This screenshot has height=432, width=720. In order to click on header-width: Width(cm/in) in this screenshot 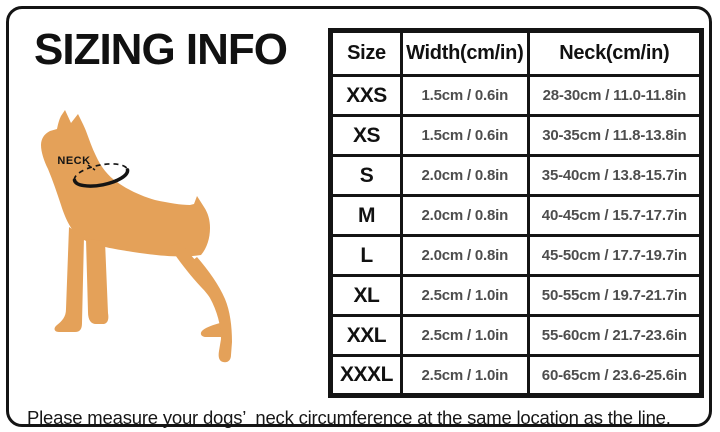, I will do `click(464, 53)`.